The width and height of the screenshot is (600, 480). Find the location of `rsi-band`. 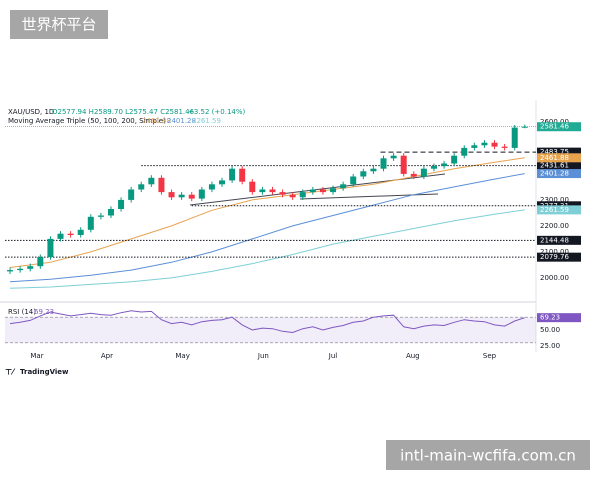

rsi-band is located at coordinates (270, 330).